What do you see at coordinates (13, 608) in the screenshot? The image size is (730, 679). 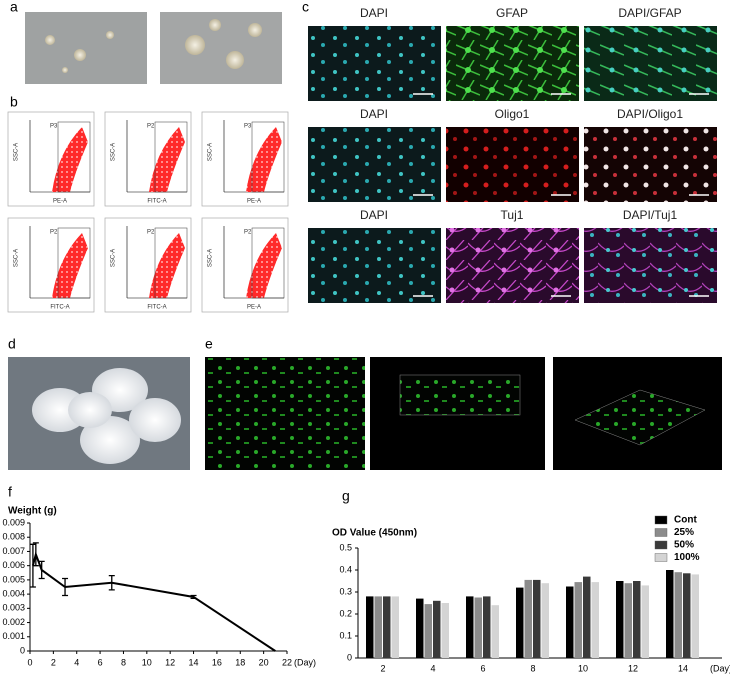 I see `y-tick-label: 0.003` at bounding box center [13, 608].